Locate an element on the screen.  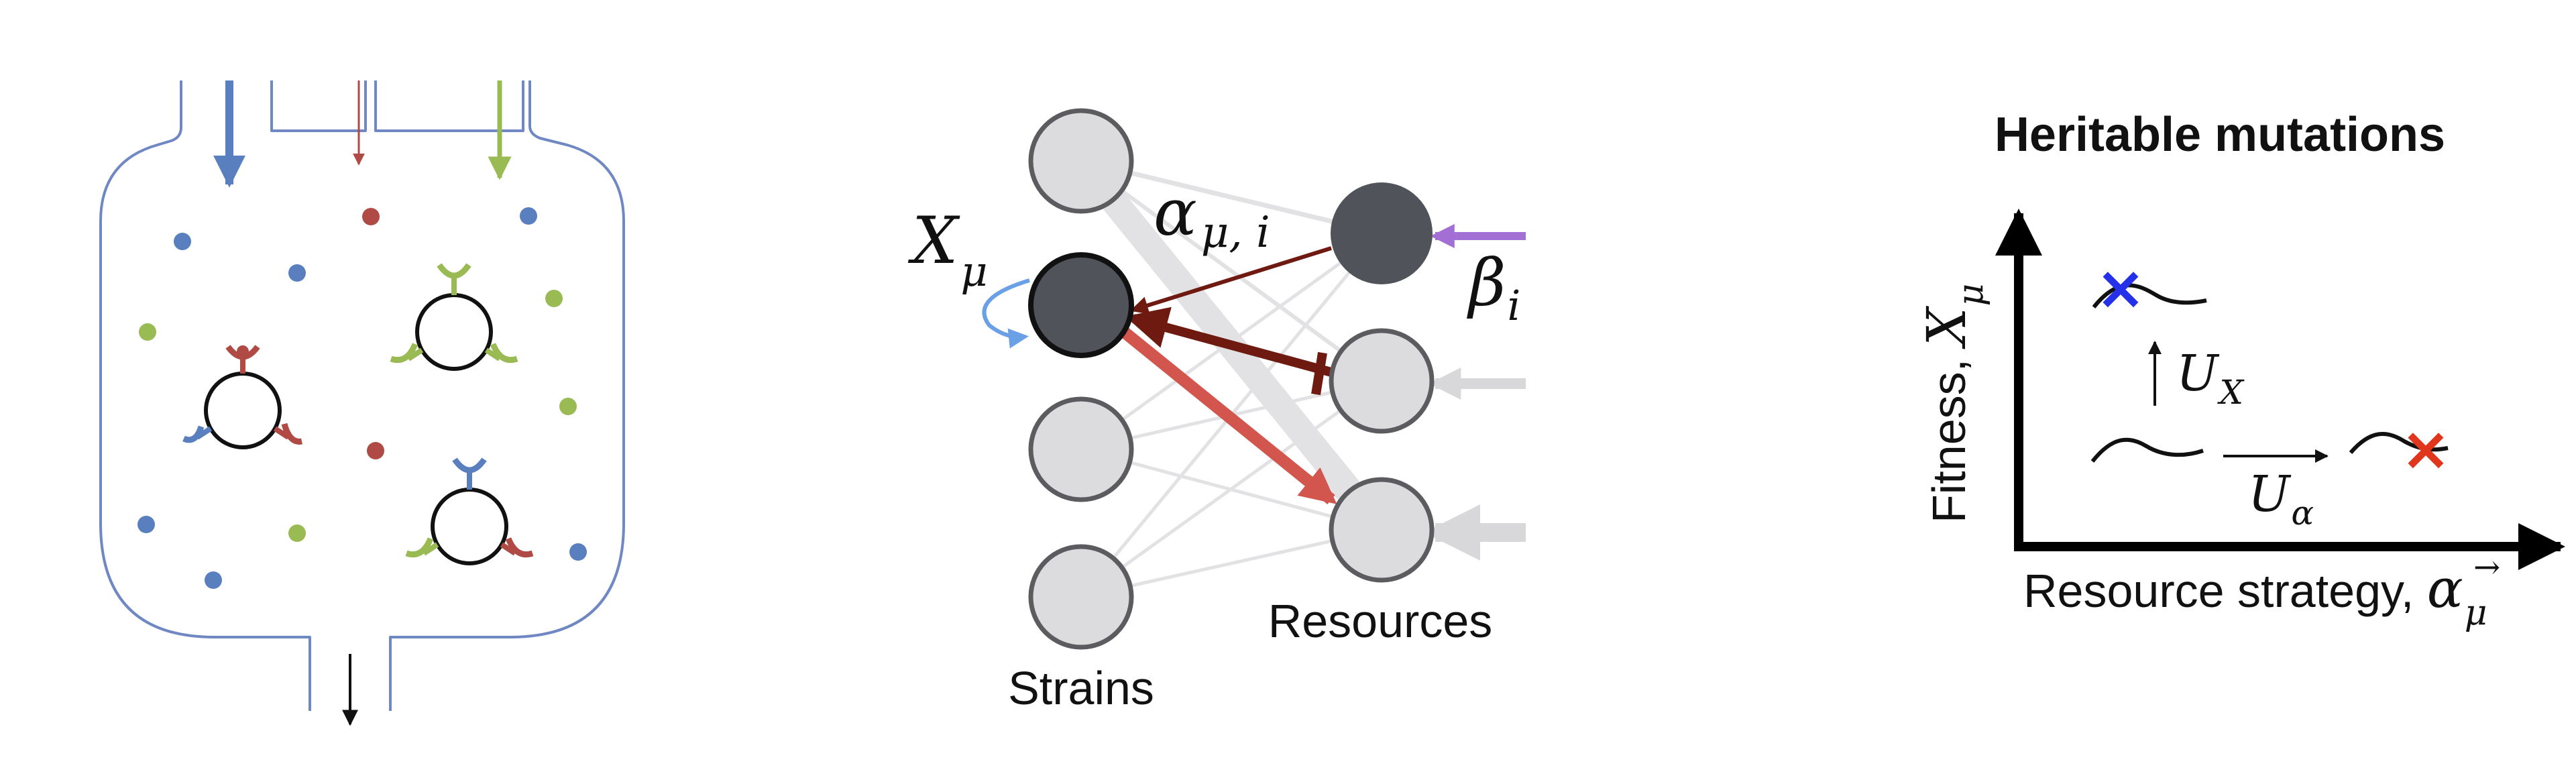
ancestor-curve is located at coordinates (2147, 450).